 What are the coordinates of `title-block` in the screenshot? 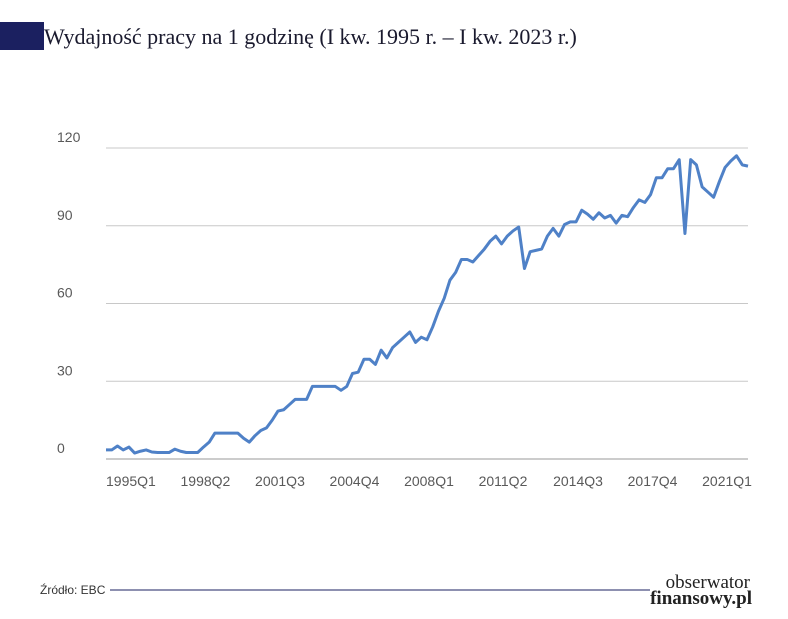 It's located at (22, 36).